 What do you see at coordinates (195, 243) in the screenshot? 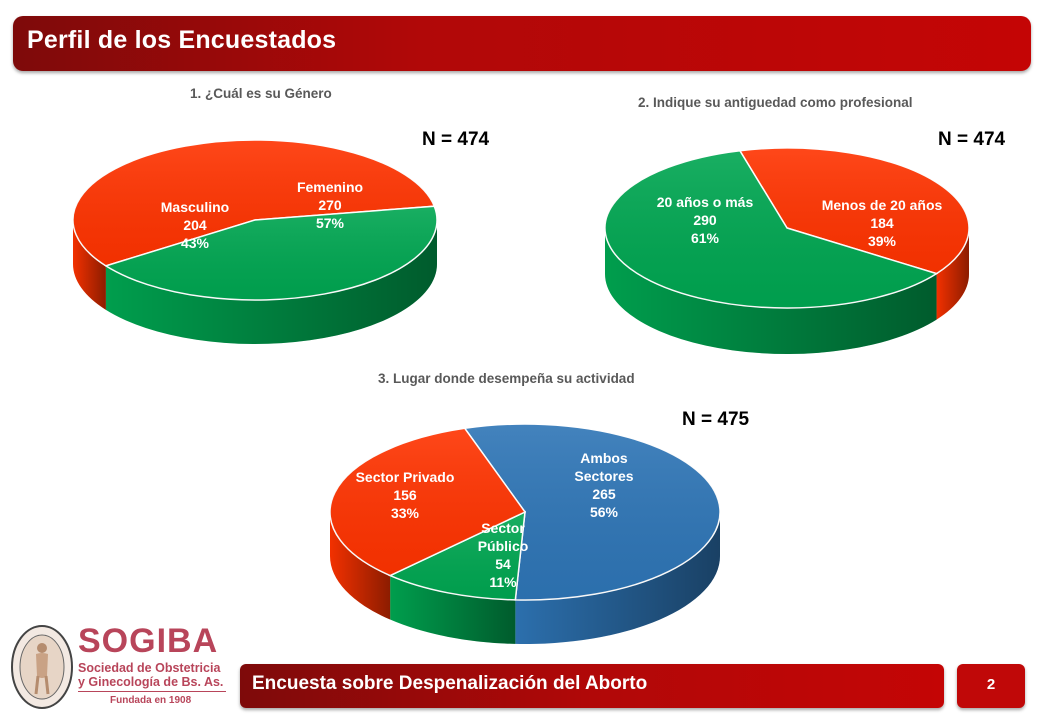
I see `pie-label-1-line-2: 43%` at bounding box center [195, 243].